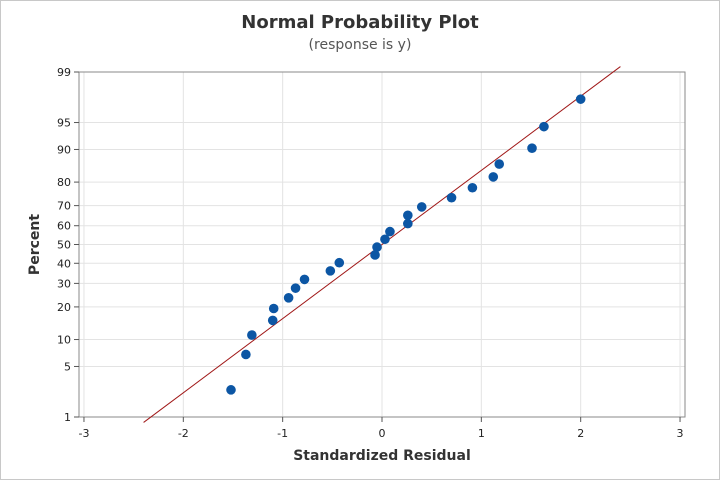 This screenshot has width=720, height=480. Describe the element at coordinates (64, 182) in the screenshot. I see `y-tick-label: 80` at that location.